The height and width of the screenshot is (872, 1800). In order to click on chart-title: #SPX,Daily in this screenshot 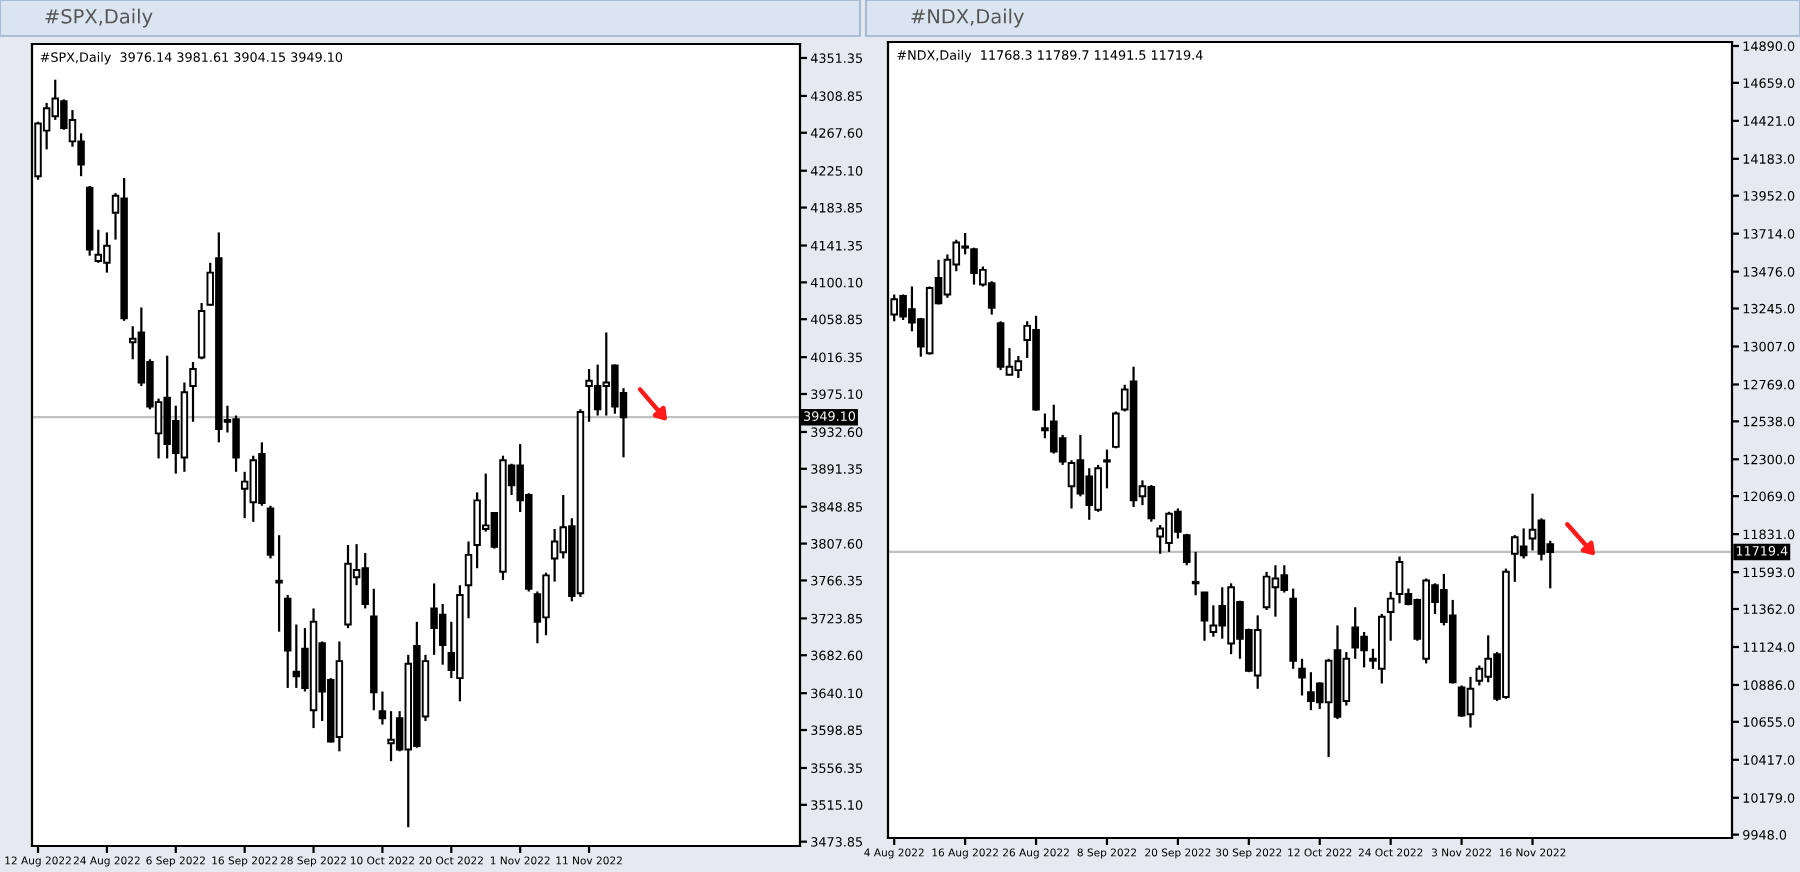, I will do `click(99, 18)`.